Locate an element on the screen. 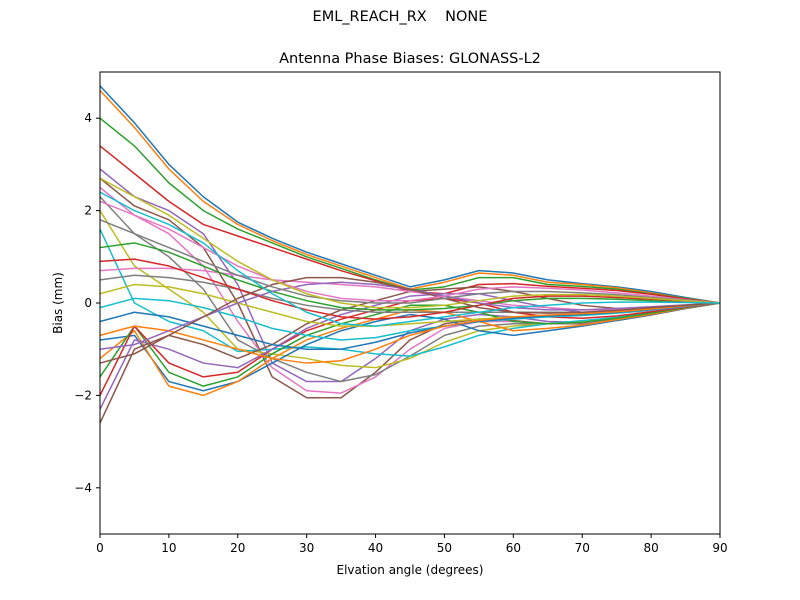  x-tick-label: 70 is located at coordinates (582, 548).